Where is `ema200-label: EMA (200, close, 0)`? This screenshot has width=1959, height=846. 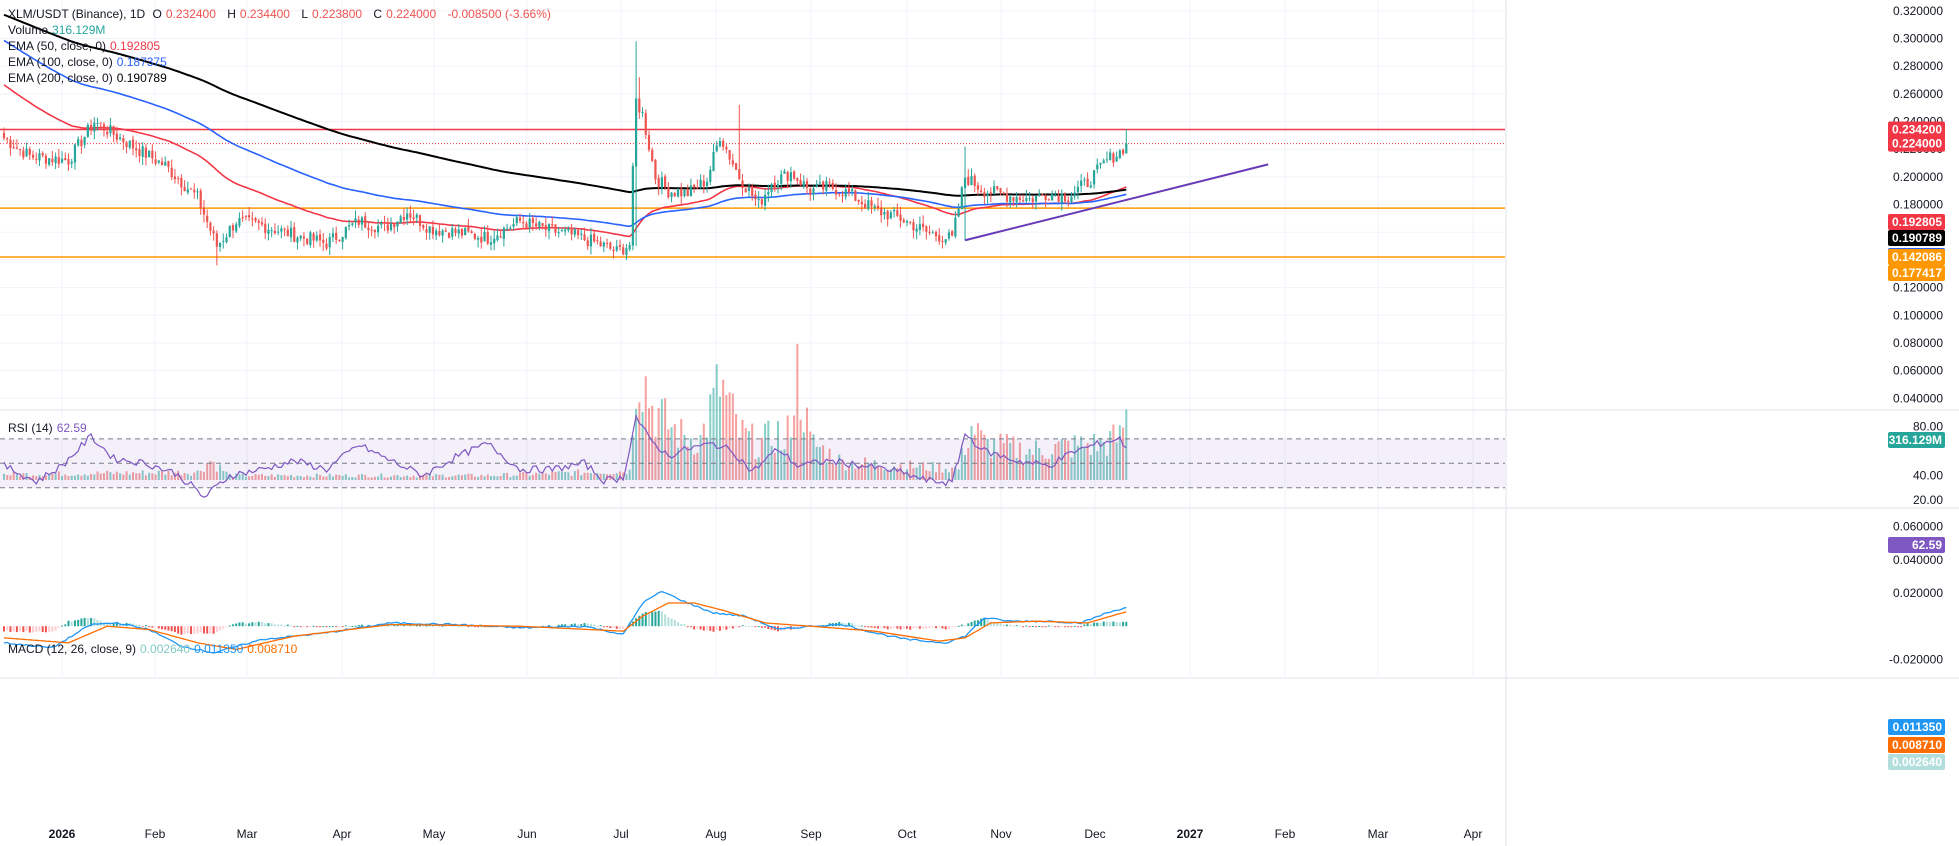 ema200-label: EMA (200, close, 0) is located at coordinates (60, 78).